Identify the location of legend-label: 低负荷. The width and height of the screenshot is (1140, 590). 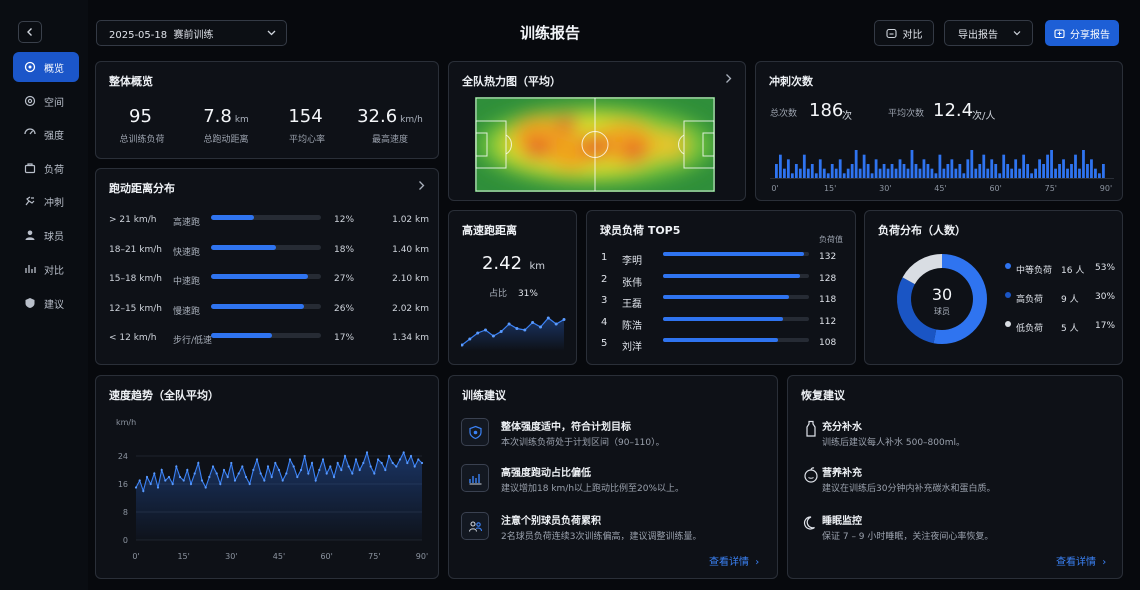
(1030, 329).